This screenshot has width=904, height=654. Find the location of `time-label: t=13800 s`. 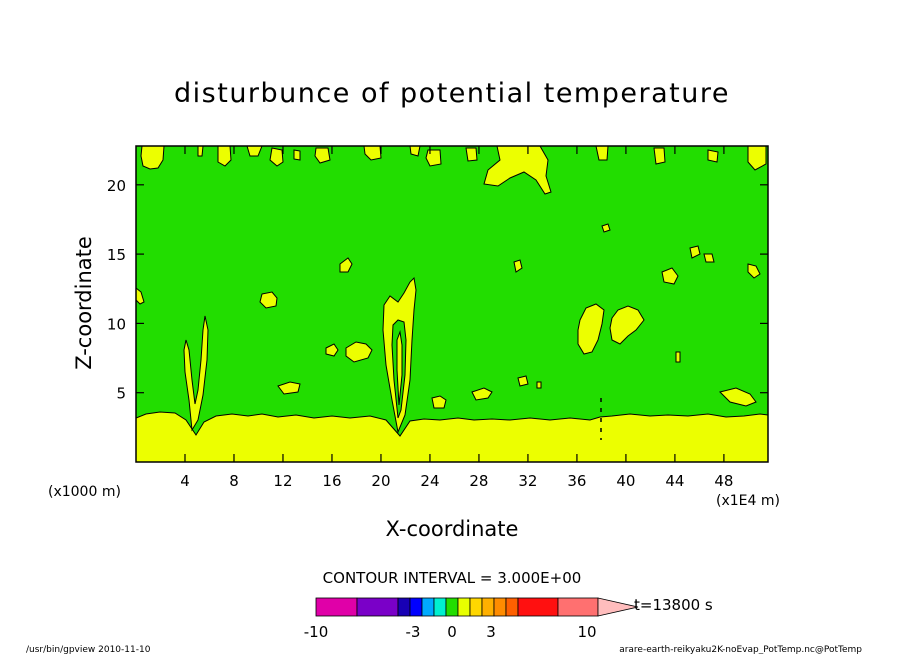

time-label: t=13800 s is located at coordinates (673, 605).